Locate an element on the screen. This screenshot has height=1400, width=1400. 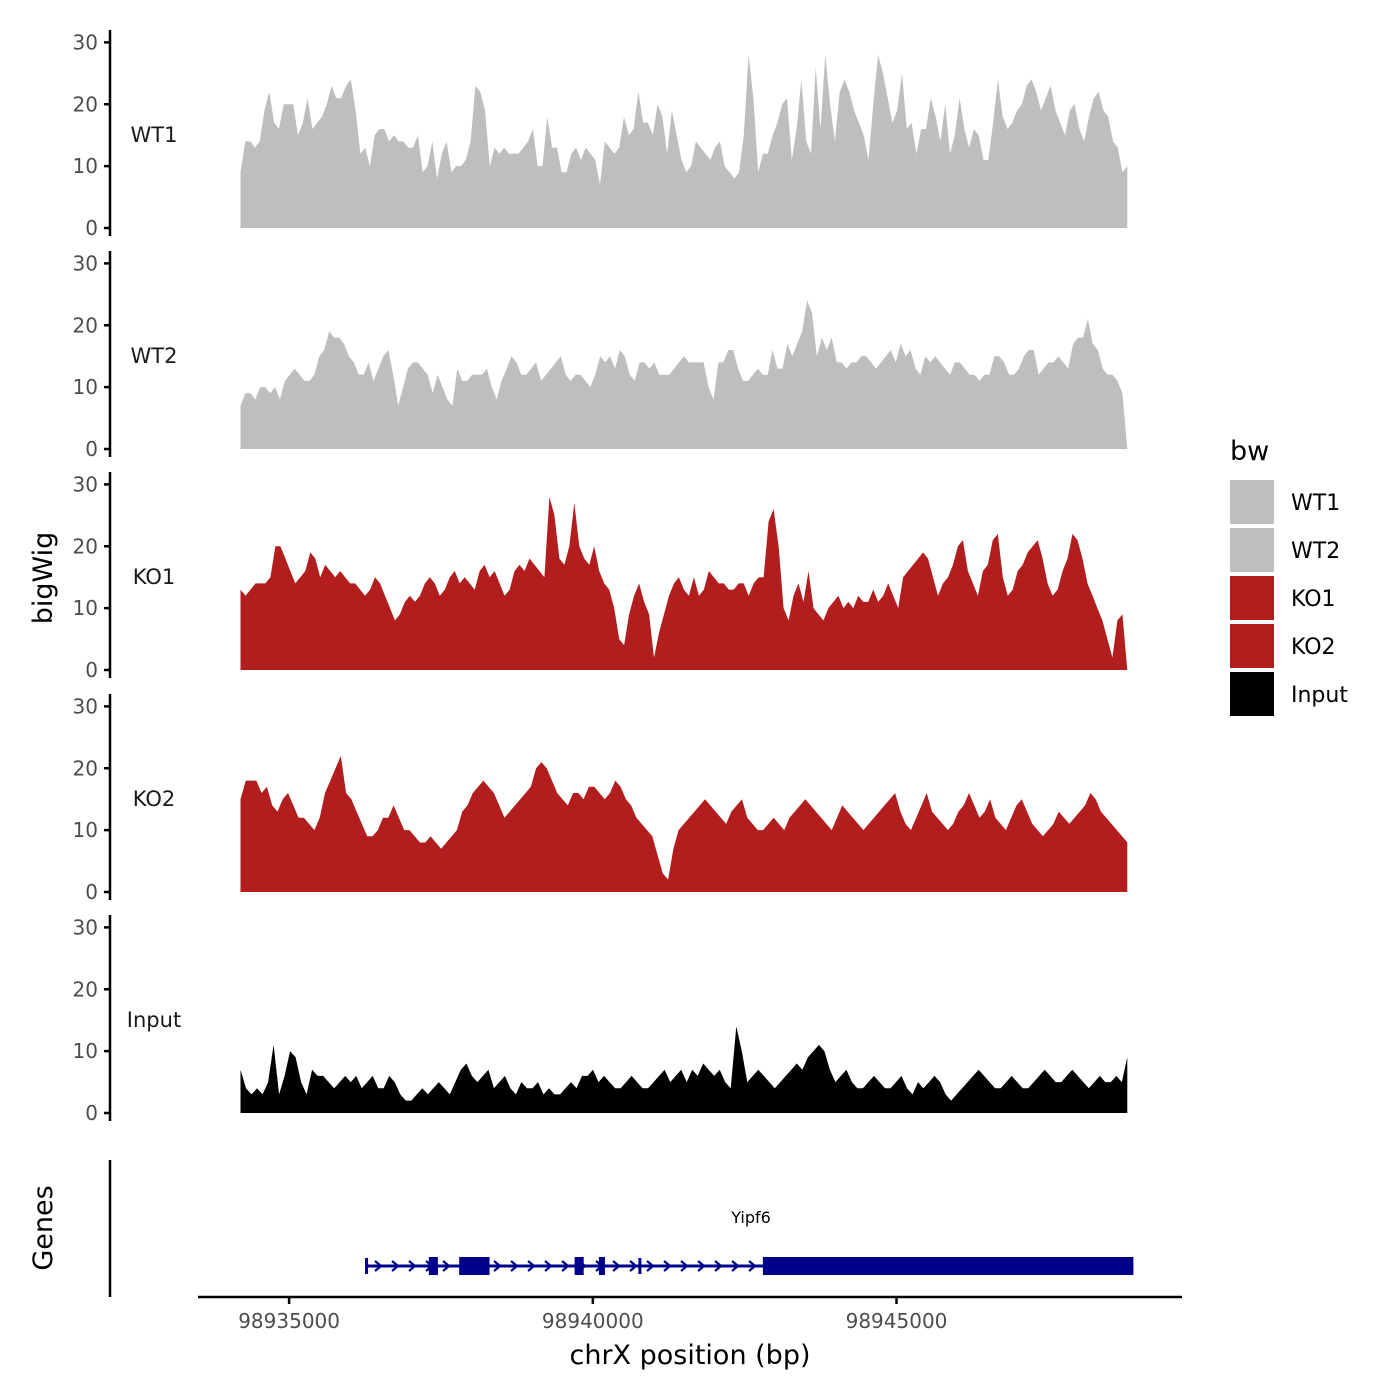
track-ko2: 0 10 20 30 KO2 is located at coordinates (600, 799).